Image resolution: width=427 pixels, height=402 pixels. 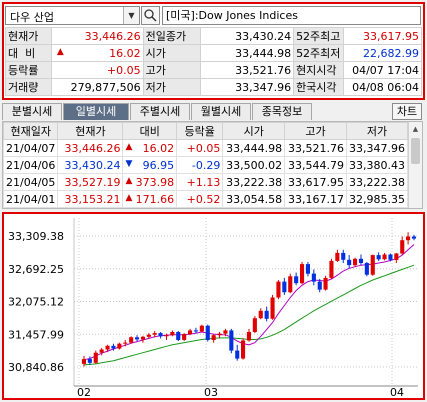 What do you see at coordinates (90, 182) in the screenshot?
I see `cell-close: 33,527.19` at bounding box center [90, 182].